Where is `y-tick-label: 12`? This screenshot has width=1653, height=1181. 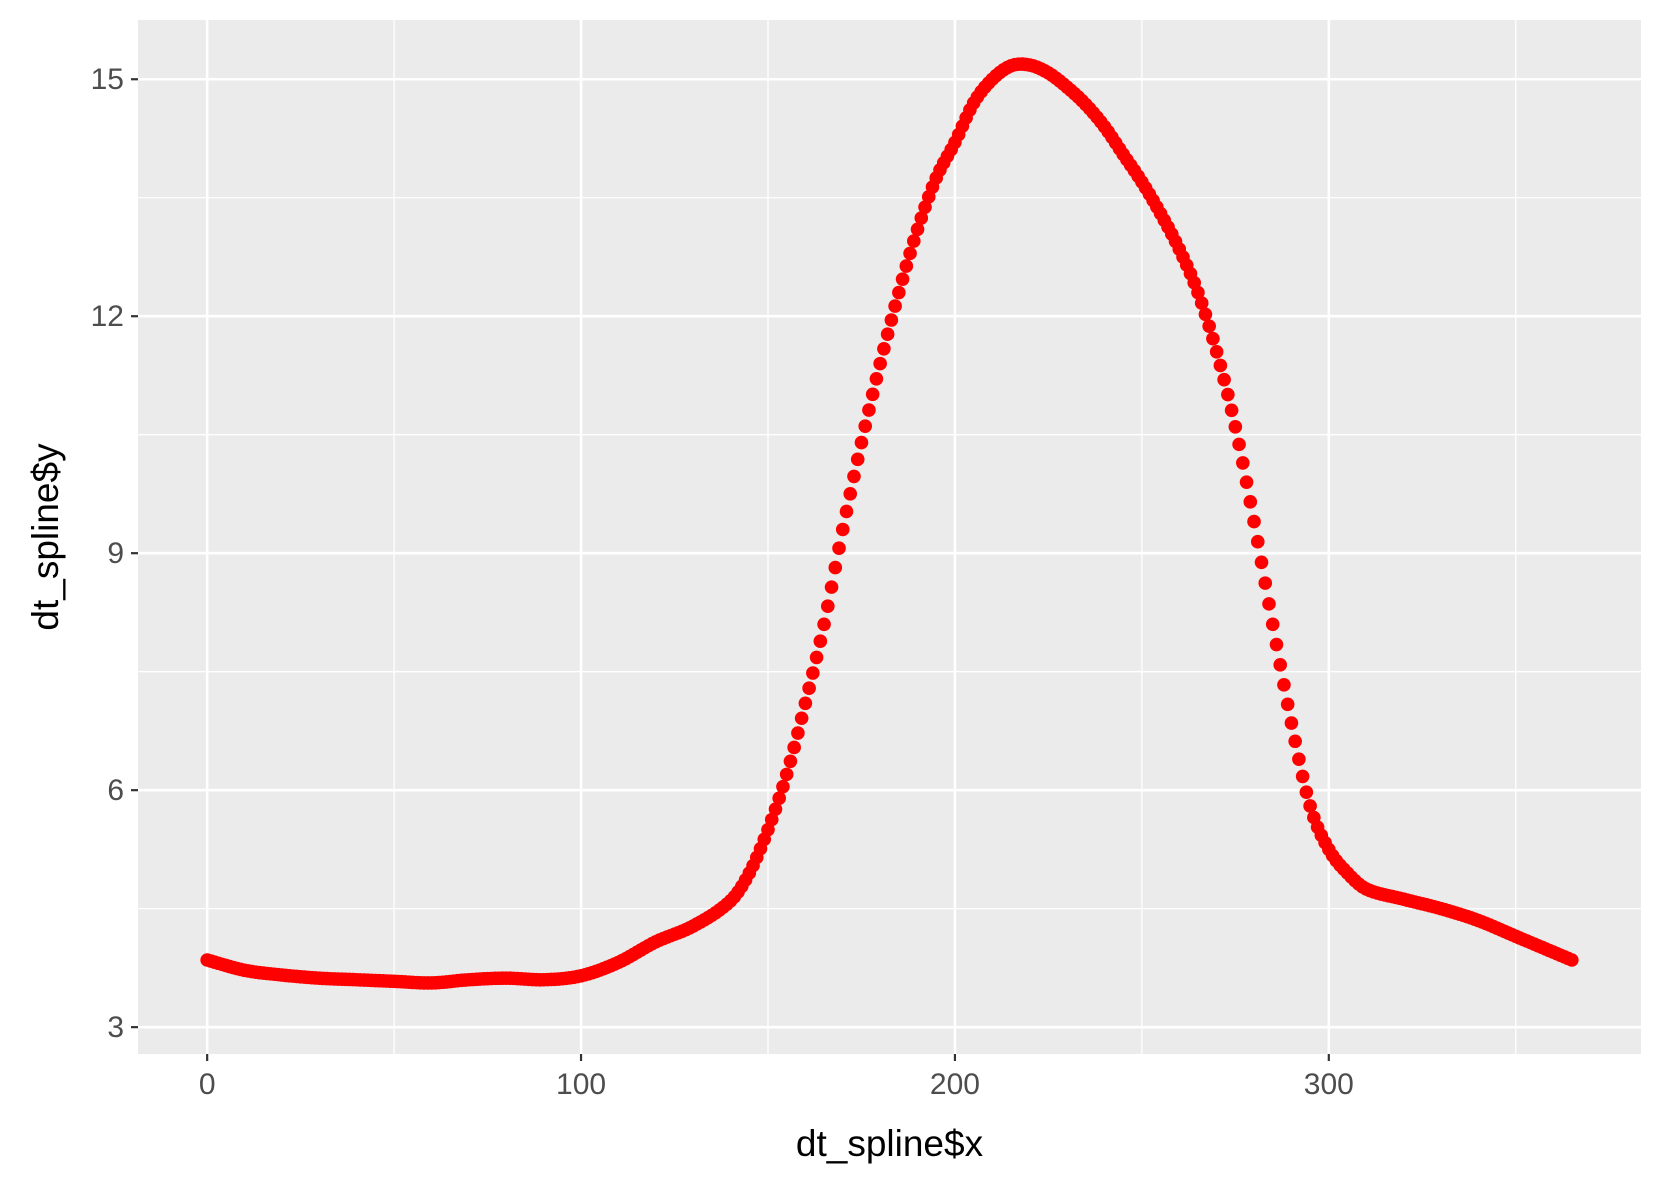
y-tick-label: 12 is located at coordinates (107, 316).